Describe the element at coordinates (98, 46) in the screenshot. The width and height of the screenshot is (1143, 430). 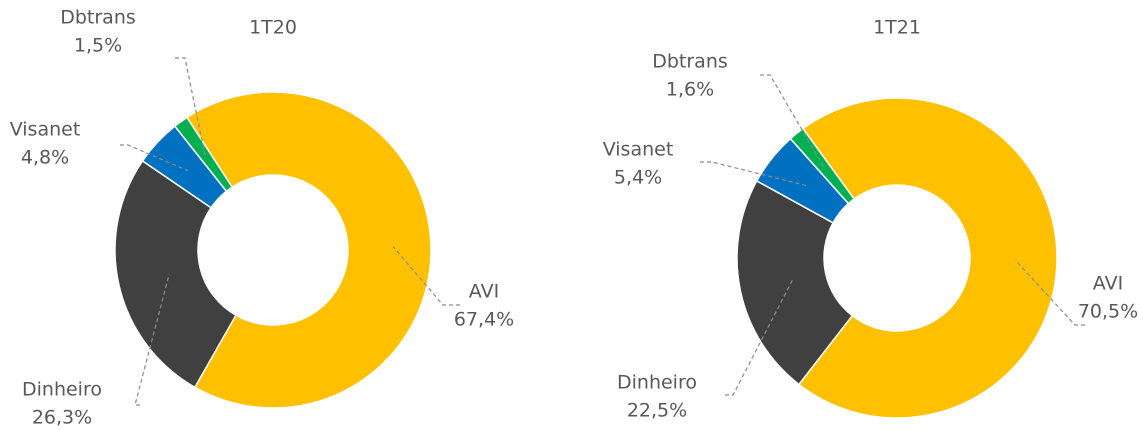
I see `value-label: 1,5%` at that location.